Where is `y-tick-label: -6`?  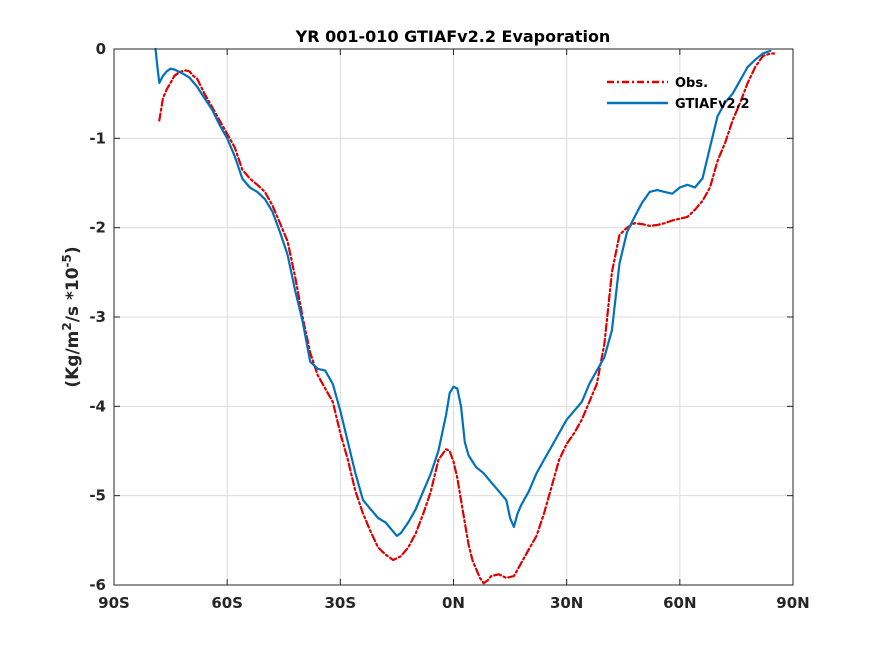 y-tick-label: -6 is located at coordinates (97, 585).